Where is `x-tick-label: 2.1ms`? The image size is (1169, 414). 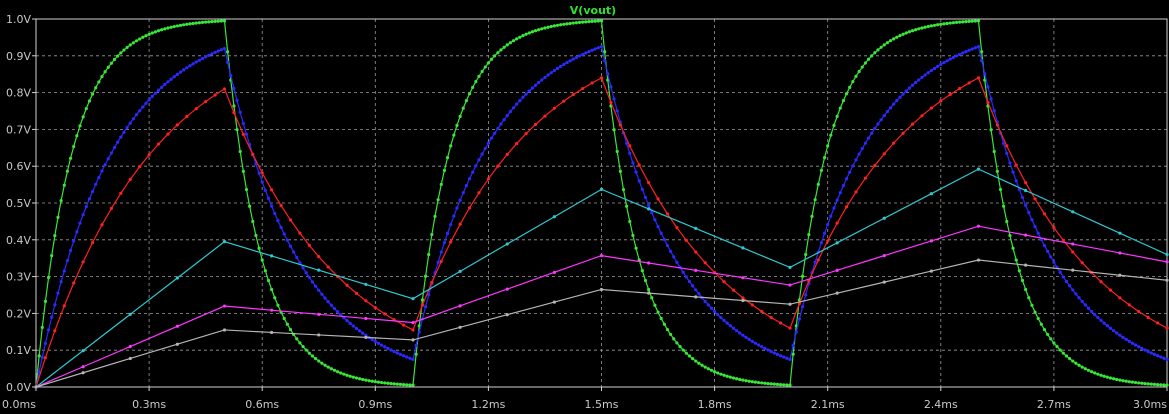
x-tick-label: 2.1ms is located at coordinates (828, 404).